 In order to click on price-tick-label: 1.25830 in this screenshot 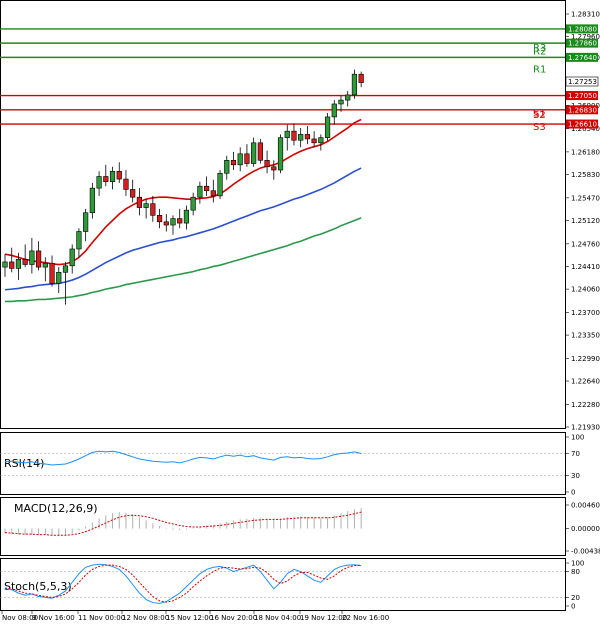, I will do `click(585, 175)`.